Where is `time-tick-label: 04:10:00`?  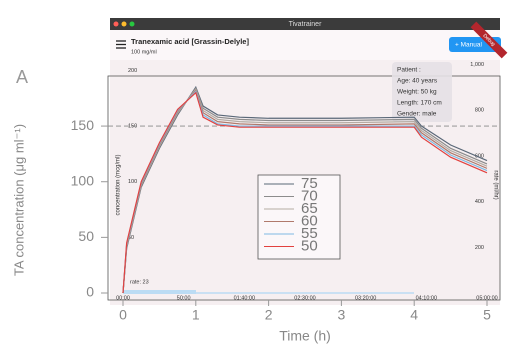 time-tick-label: 04:10:00 is located at coordinates (426, 298).